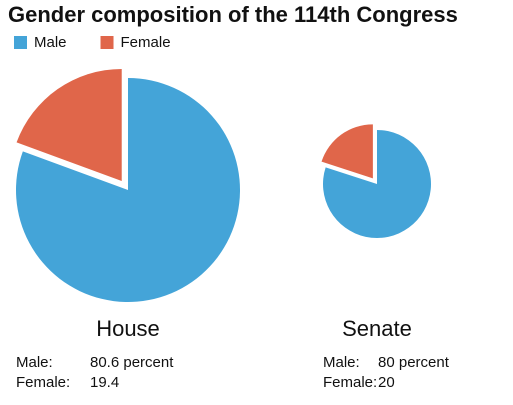  What do you see at coordinates (132, 362) in the screenshot?
I see `value-label: 80.6 percent` at bounding box center [132, 362].